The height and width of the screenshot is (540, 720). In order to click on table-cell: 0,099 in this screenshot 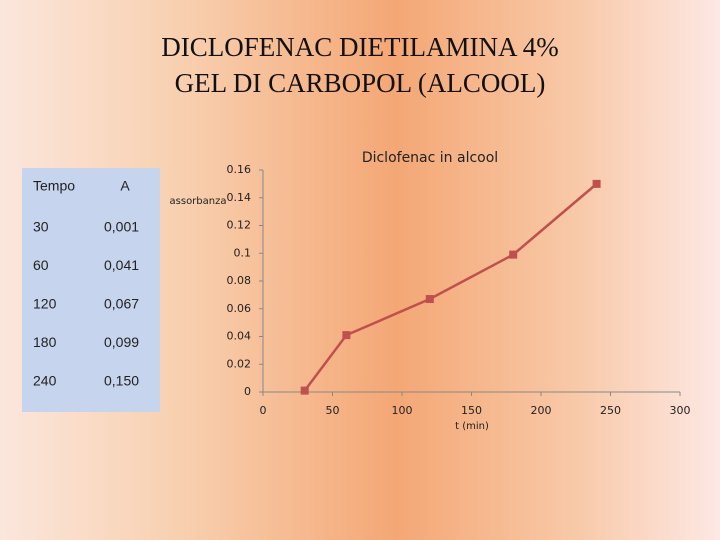, I will do `click(121, 342)`.